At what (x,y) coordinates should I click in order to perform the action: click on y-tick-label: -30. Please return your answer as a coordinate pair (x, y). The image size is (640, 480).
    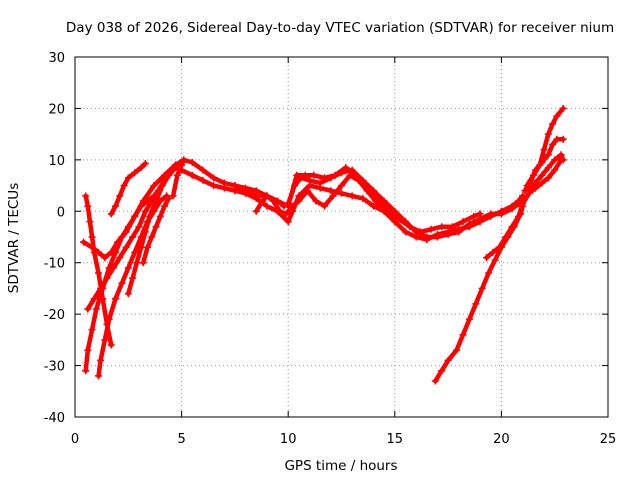
    Looking at the image, I should click on (54, 367).